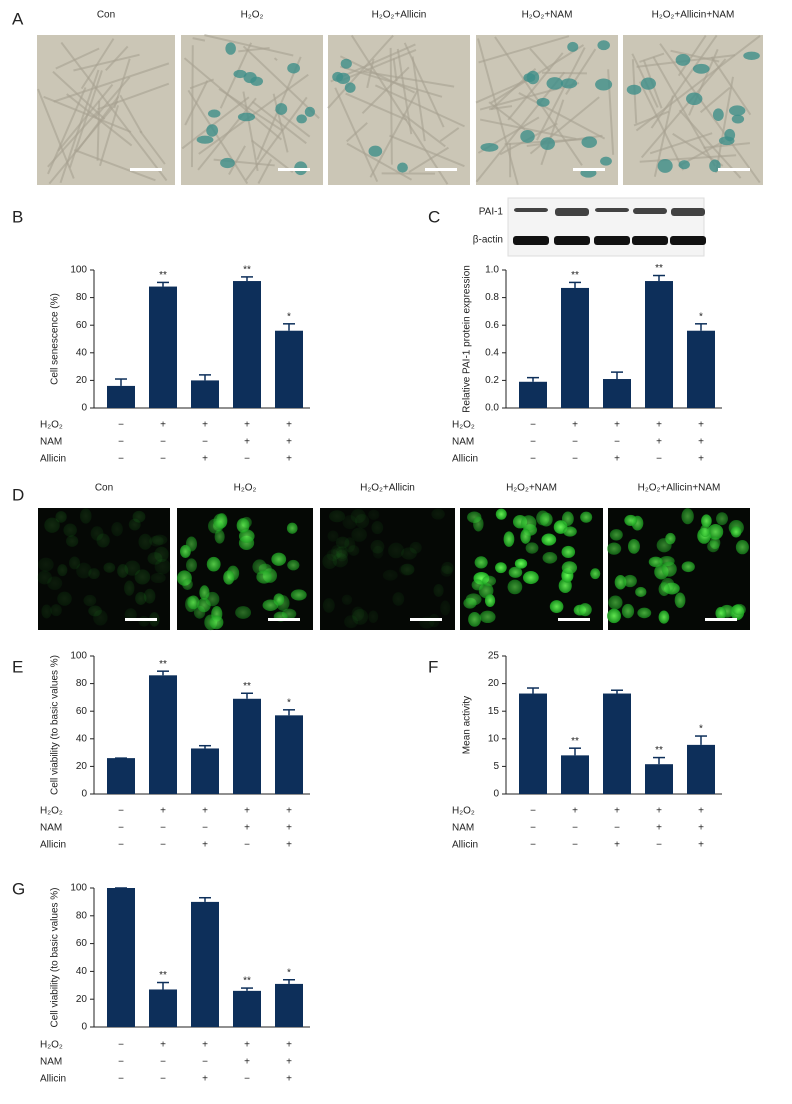  What do you see at coordinates (531, 488) in the screenshot?
I see `image-label: H₂O₂+NAM` at bounding box center [531, 488].